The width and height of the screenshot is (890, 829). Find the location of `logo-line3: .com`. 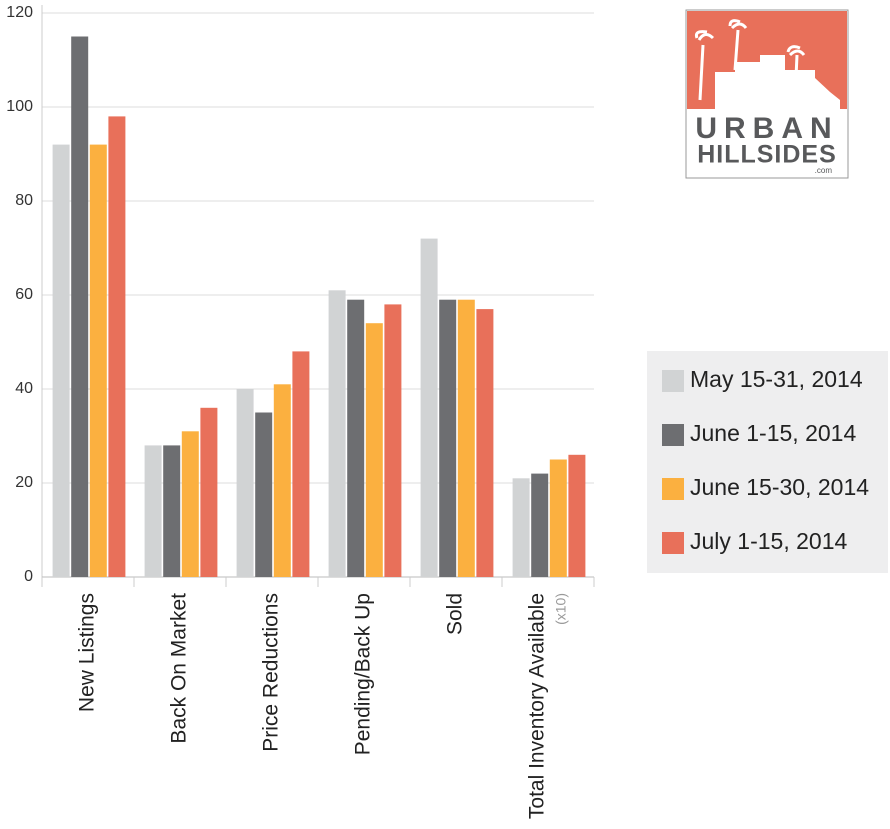

logo-line3: .com is located at coordinates (824, 170).